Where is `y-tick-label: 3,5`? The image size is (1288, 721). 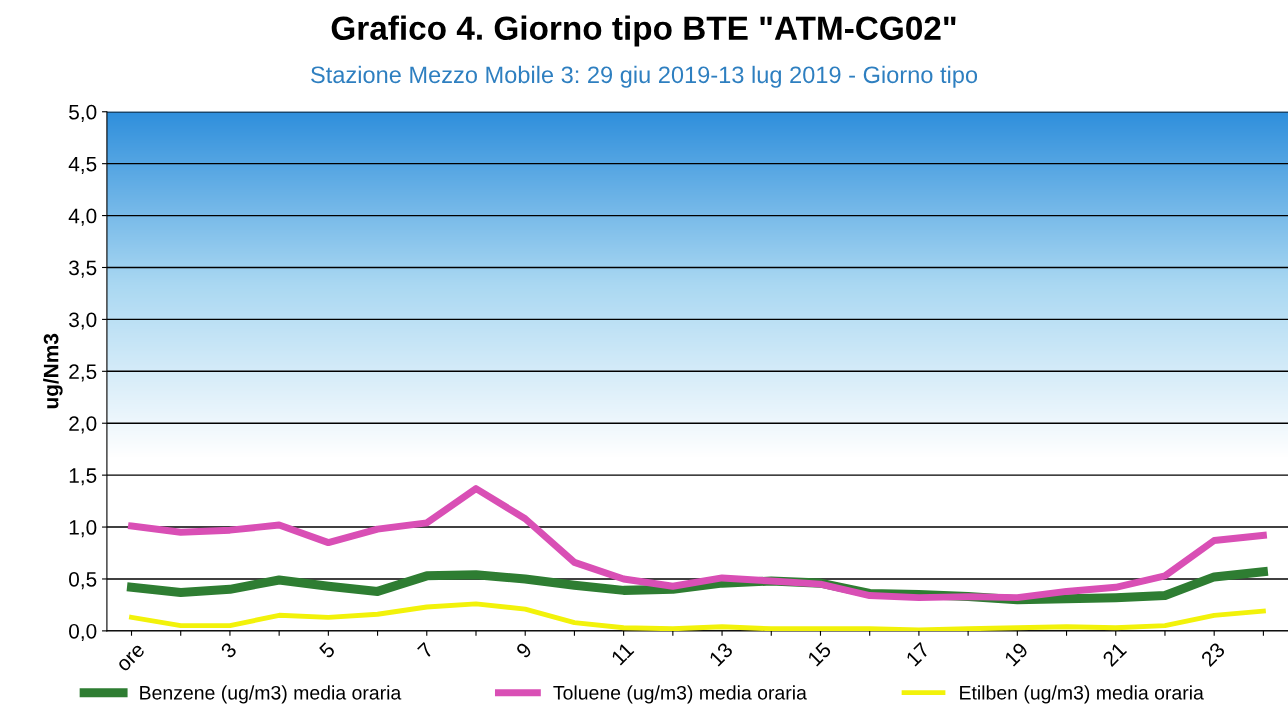
y-tick-label: 3,5 is located at coordinates (83, 269).